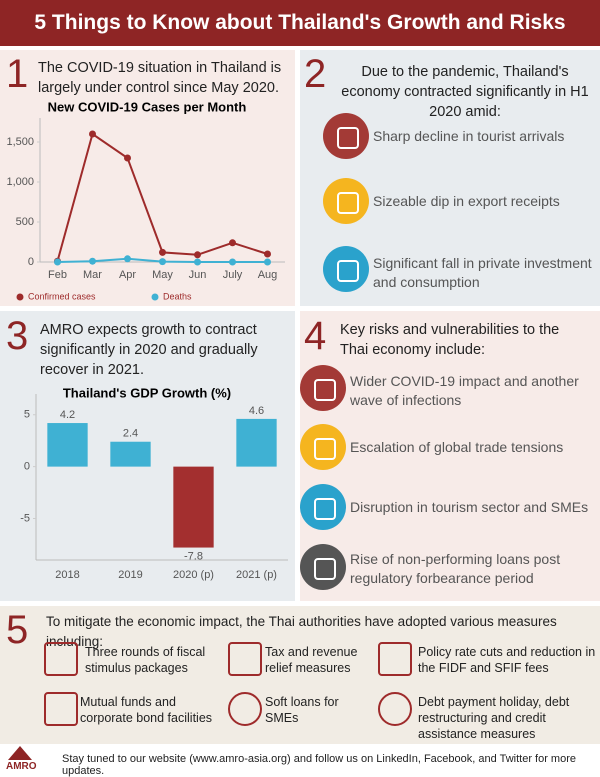 The image size is (600, 777). What do you see at coordinates (315, 336) in the screenshot?
I see `number: 4` at bounding box center [315, 336].